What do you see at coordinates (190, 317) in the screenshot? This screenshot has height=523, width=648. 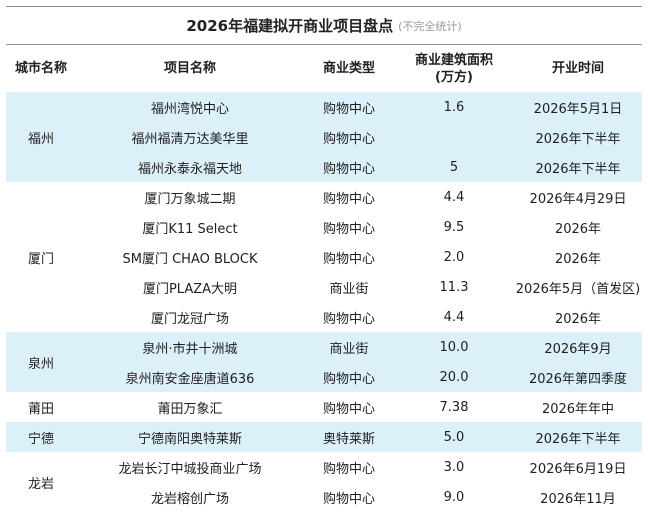 I see `project-cell: 厦门龙冠广场` at bounding box center [190, 317].